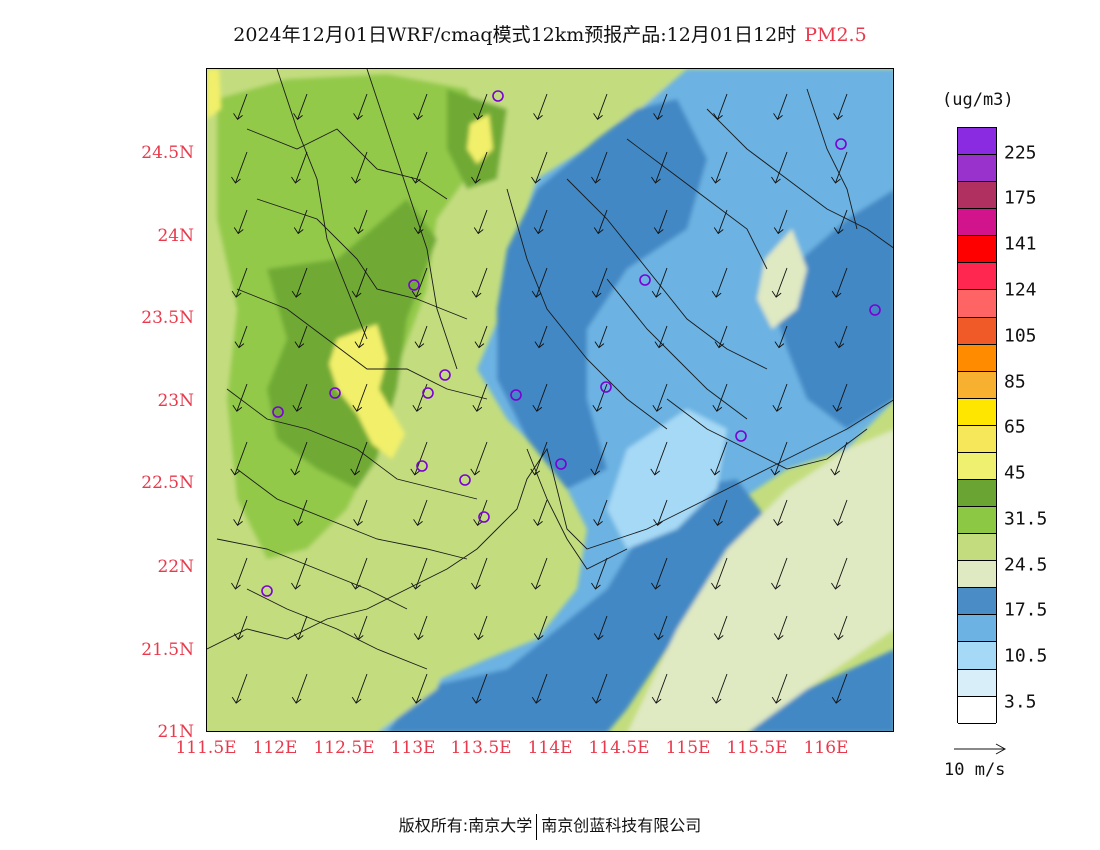 This screenshot has height=850, width=1100. Describe the element at coordinates (214, 94) in the screenshot. I see `field-yellow-corner` at that location.